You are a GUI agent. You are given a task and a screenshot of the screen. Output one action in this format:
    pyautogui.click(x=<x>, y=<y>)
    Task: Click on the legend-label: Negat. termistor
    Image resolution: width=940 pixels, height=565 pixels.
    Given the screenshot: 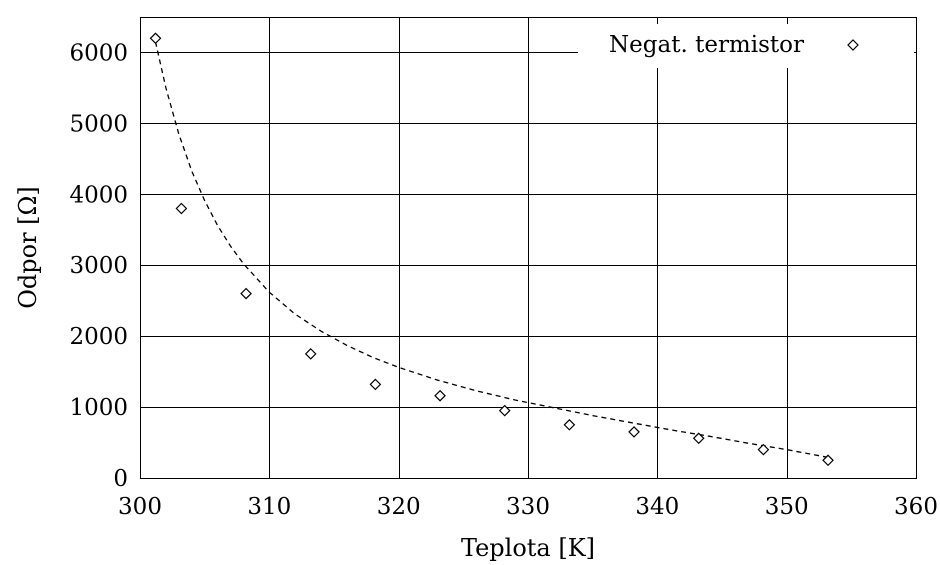 What is the action you would take?
    pyautogui.click(x=706, y=45)
    